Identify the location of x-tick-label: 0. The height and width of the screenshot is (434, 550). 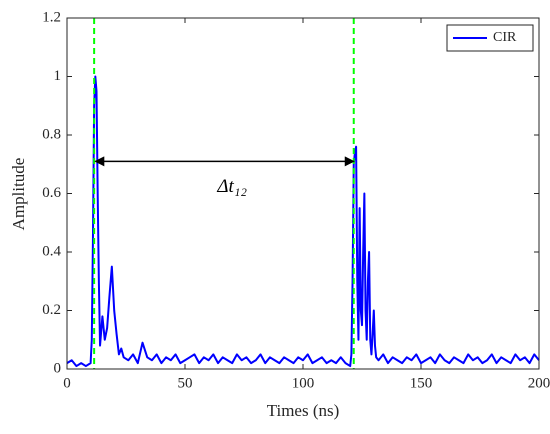
(67, 383).